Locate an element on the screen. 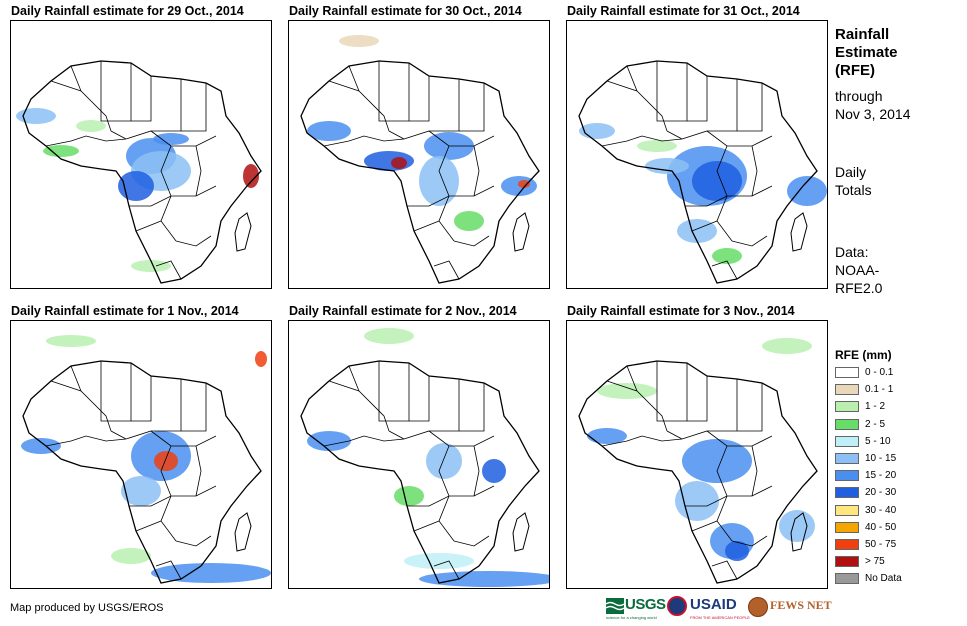  usaid-seal-icon is located at coordinates (677, 606).